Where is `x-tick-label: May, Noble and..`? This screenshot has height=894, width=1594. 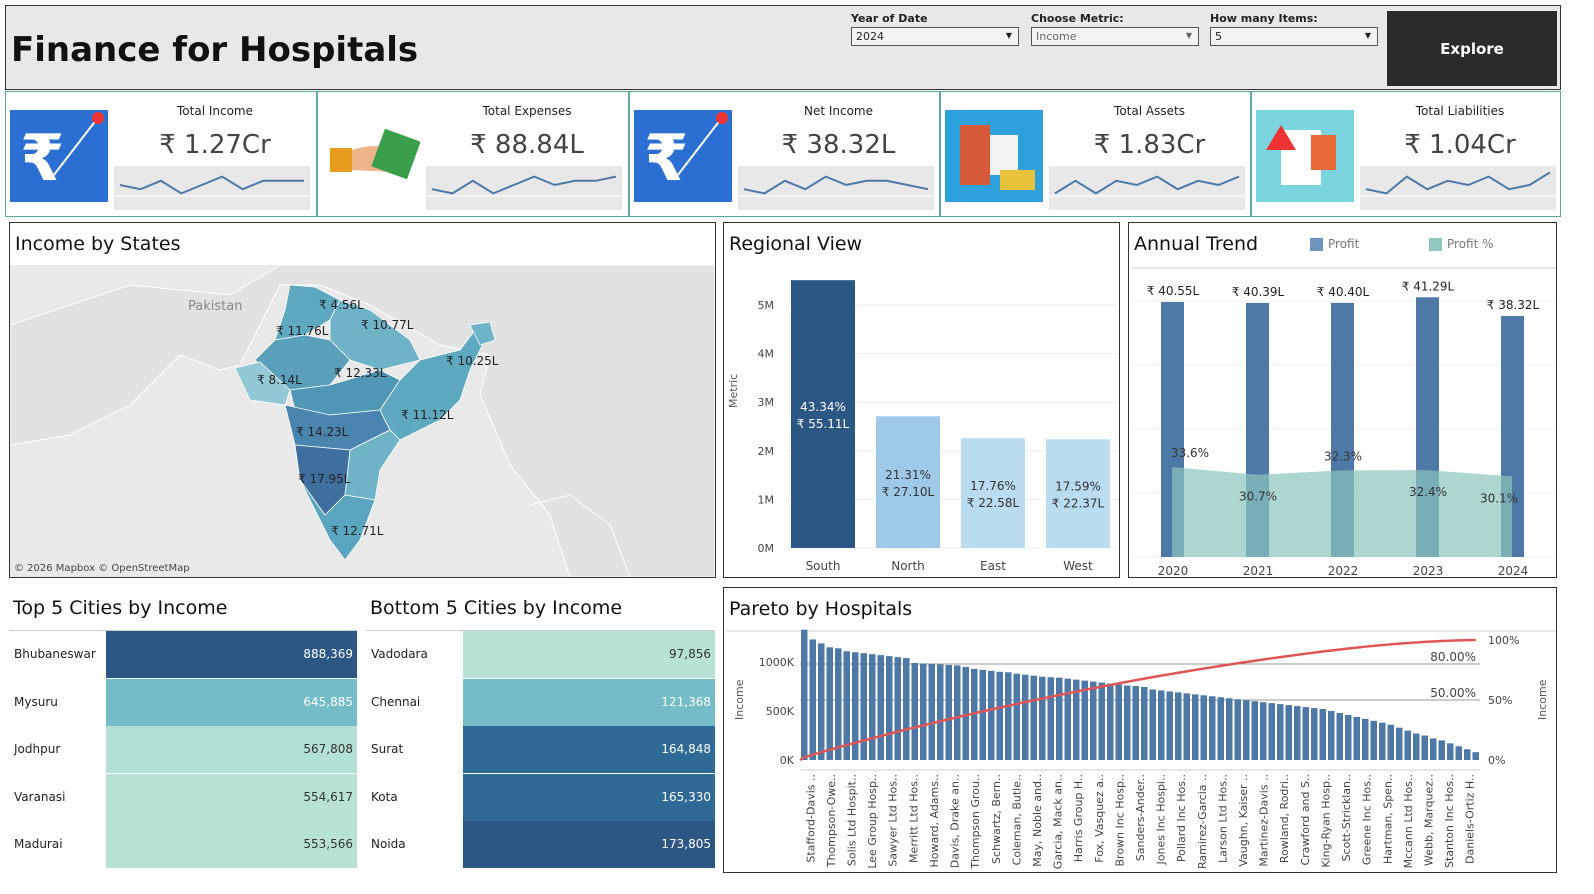 x-tick-label: May, Noble and.. is located at coordinates (1037, 820).